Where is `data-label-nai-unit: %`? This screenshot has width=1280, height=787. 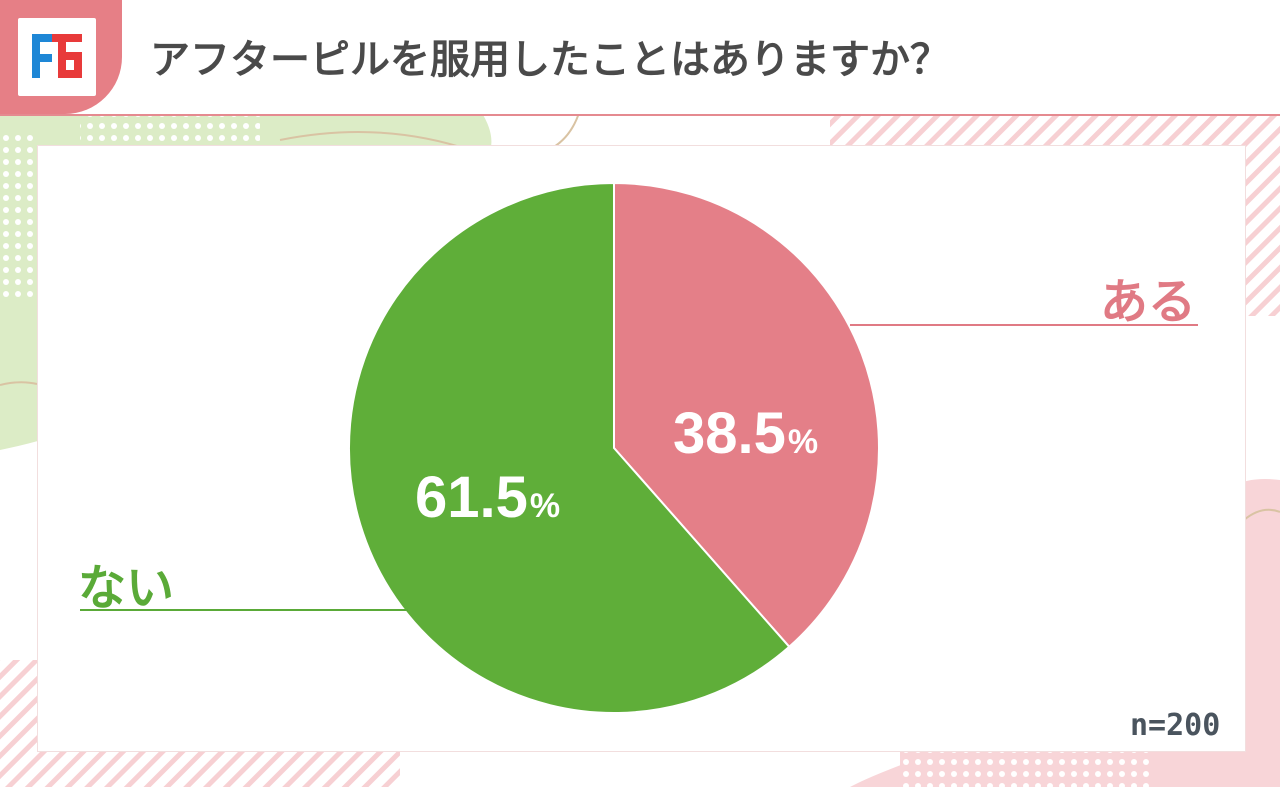
data-label-nai-unit: % is located at coordinates (545, 506).